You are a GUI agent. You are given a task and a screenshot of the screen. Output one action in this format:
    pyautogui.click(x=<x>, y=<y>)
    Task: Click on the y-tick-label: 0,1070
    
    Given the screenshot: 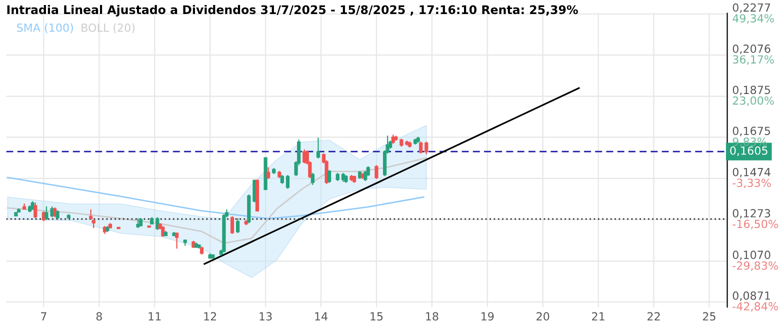 What is the action you would take?
    pyautogui.click(x=751, y=255)
    